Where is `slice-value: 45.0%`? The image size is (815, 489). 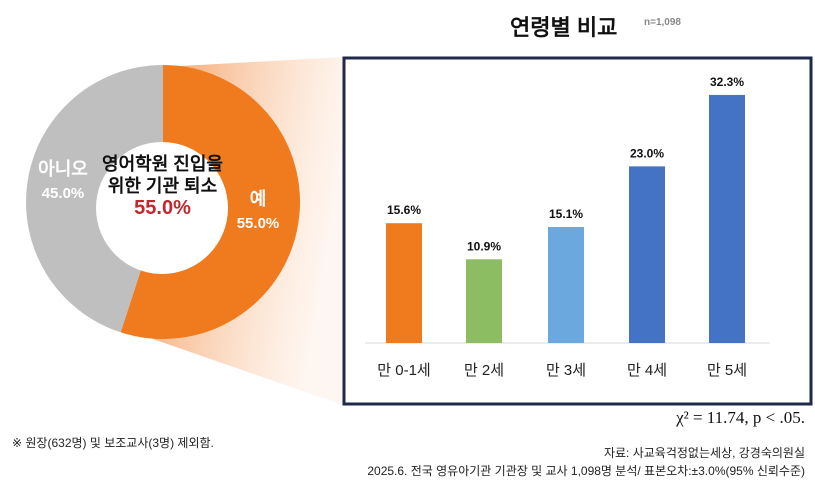 slice-value: 45.0% is located at coordinates (63, 193).